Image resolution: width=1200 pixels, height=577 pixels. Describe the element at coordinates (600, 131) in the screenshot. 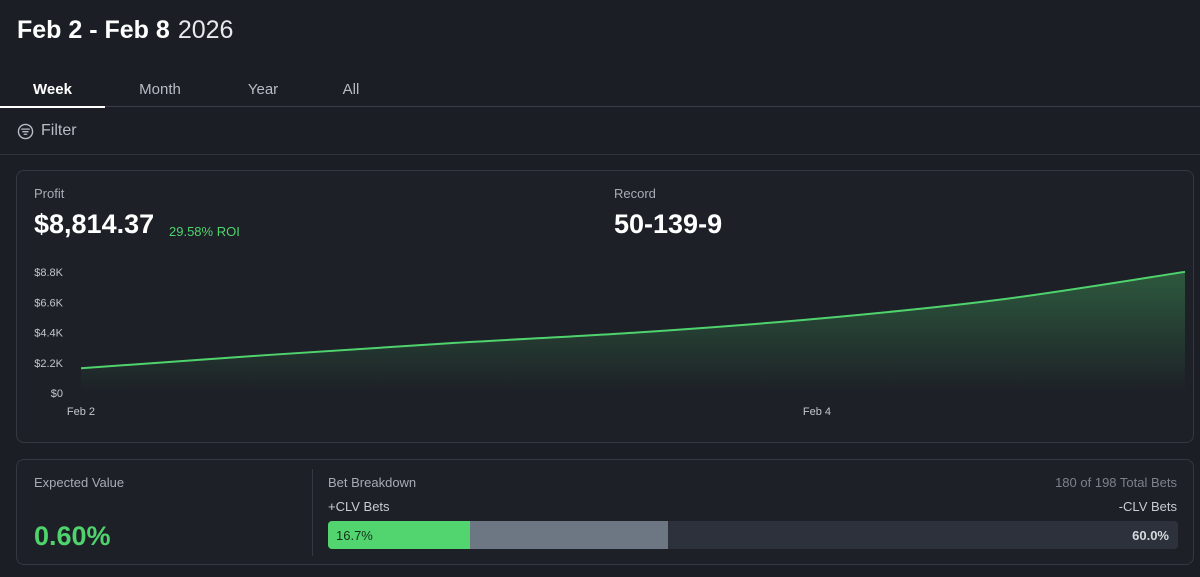

I see `filter-bar: Filter` at that location.